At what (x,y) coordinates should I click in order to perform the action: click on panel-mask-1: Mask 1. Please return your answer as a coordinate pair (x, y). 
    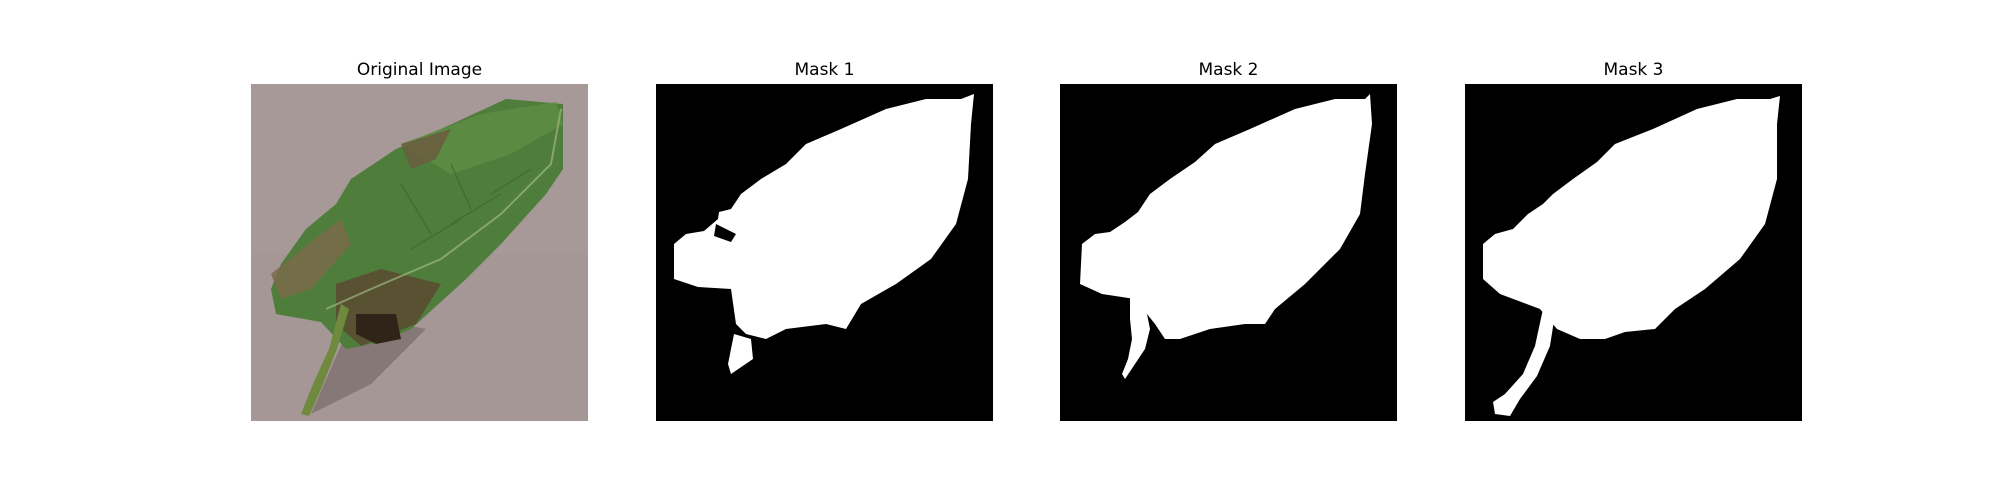
    Looking at the image, I should click on (824, 240).